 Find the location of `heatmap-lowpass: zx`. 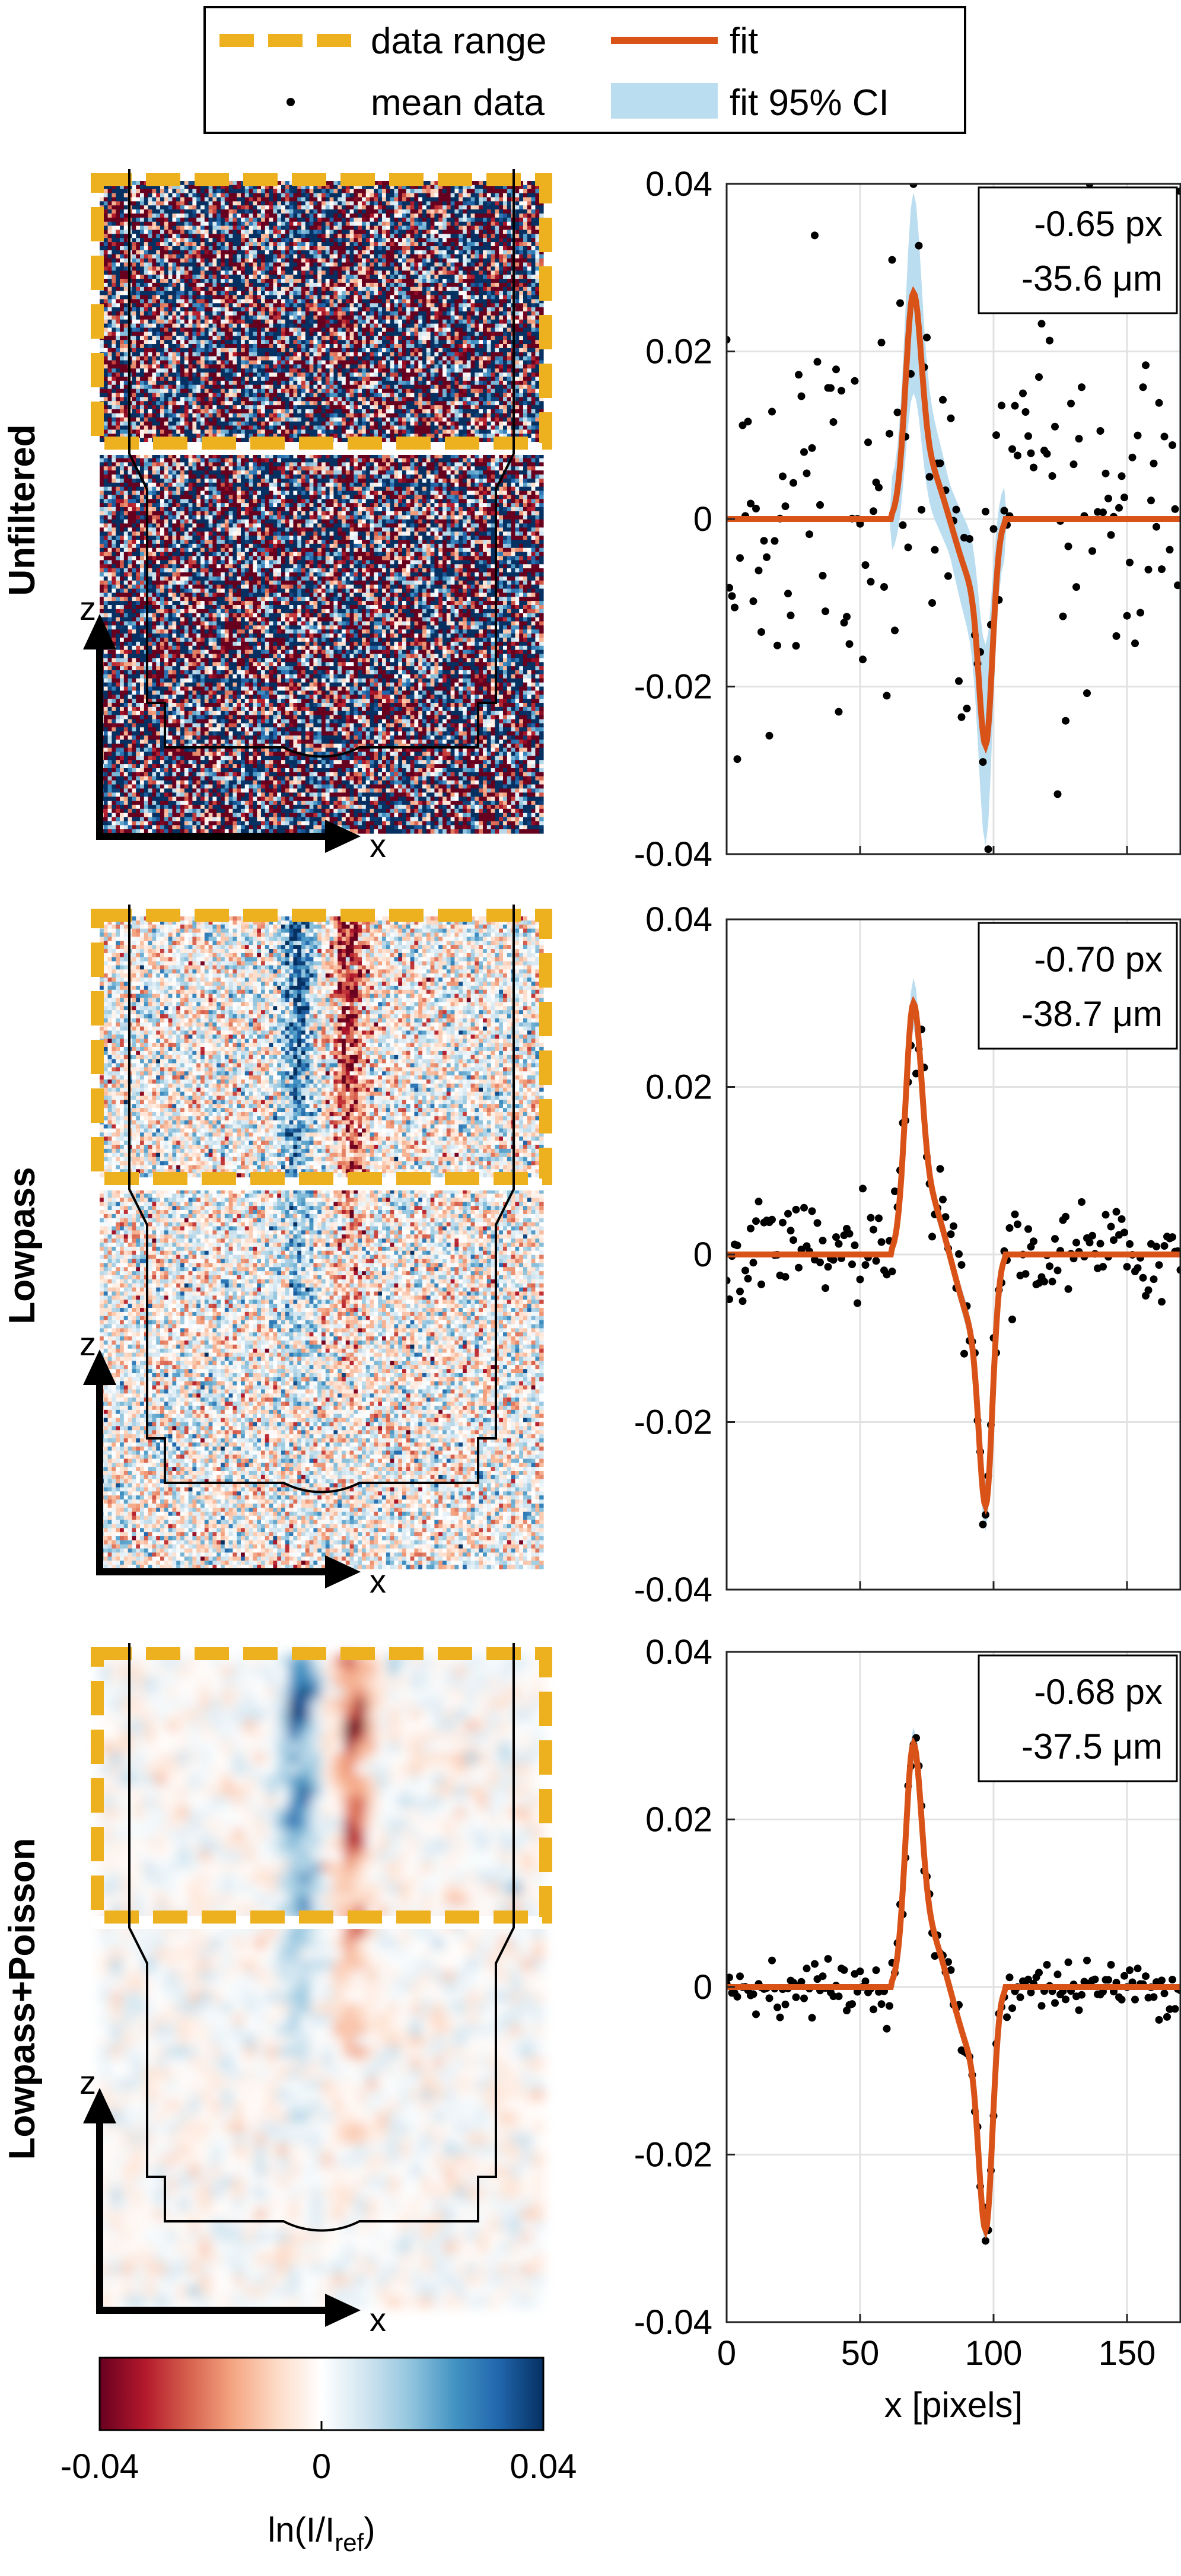

heatmap-lowpass: zx is located at coordinates (315, 1252).